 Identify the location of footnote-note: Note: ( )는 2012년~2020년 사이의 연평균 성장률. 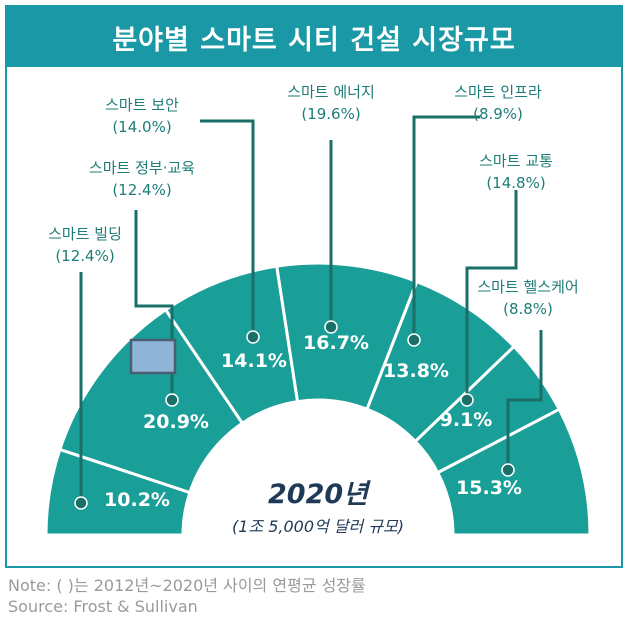
(187, 585).